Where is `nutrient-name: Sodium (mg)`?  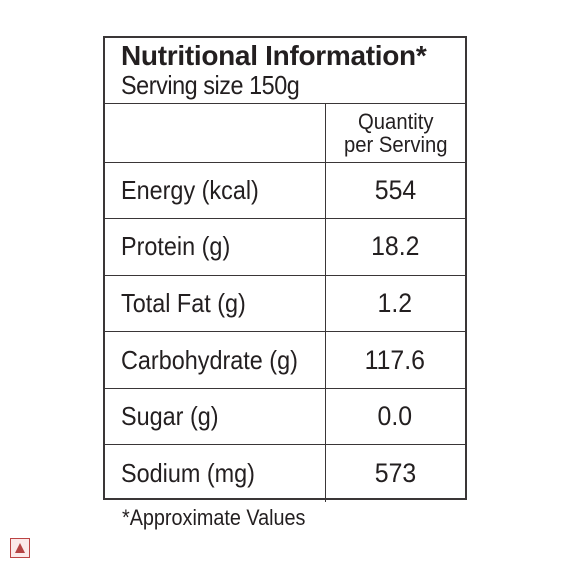
nutrient-name: Sodium (mg) is located at coordinates (188, 473).